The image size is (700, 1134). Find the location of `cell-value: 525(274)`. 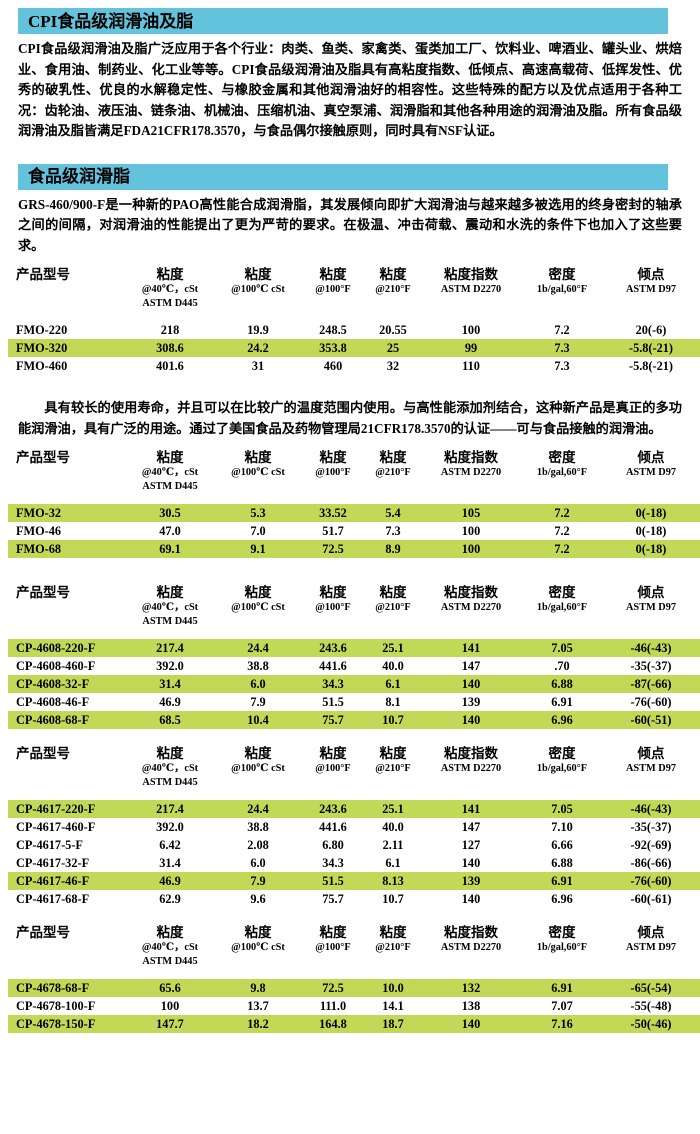

cell-value: 525(274) is located at coordinates (699, 988).